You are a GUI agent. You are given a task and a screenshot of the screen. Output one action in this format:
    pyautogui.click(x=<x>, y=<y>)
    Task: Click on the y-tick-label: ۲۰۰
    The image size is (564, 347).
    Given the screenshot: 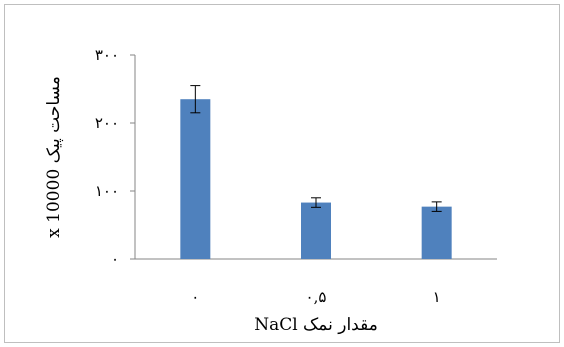 What is the action you would take?
    pyautogui.click(x=107, y=123)
    